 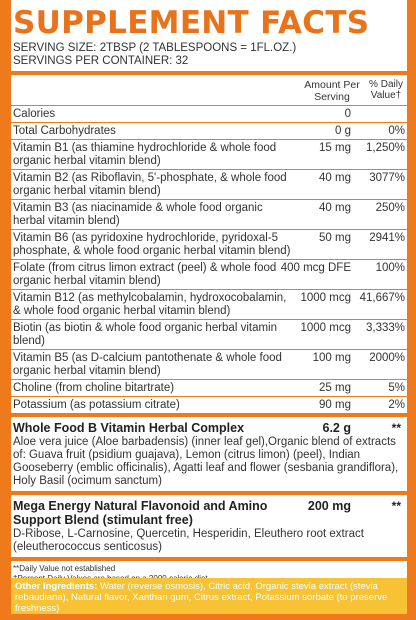 What do you see at coordinates (396, 388) in the screenshot?
I see `nutrient-daily-value: 5%` at bounding box center [396, 388].